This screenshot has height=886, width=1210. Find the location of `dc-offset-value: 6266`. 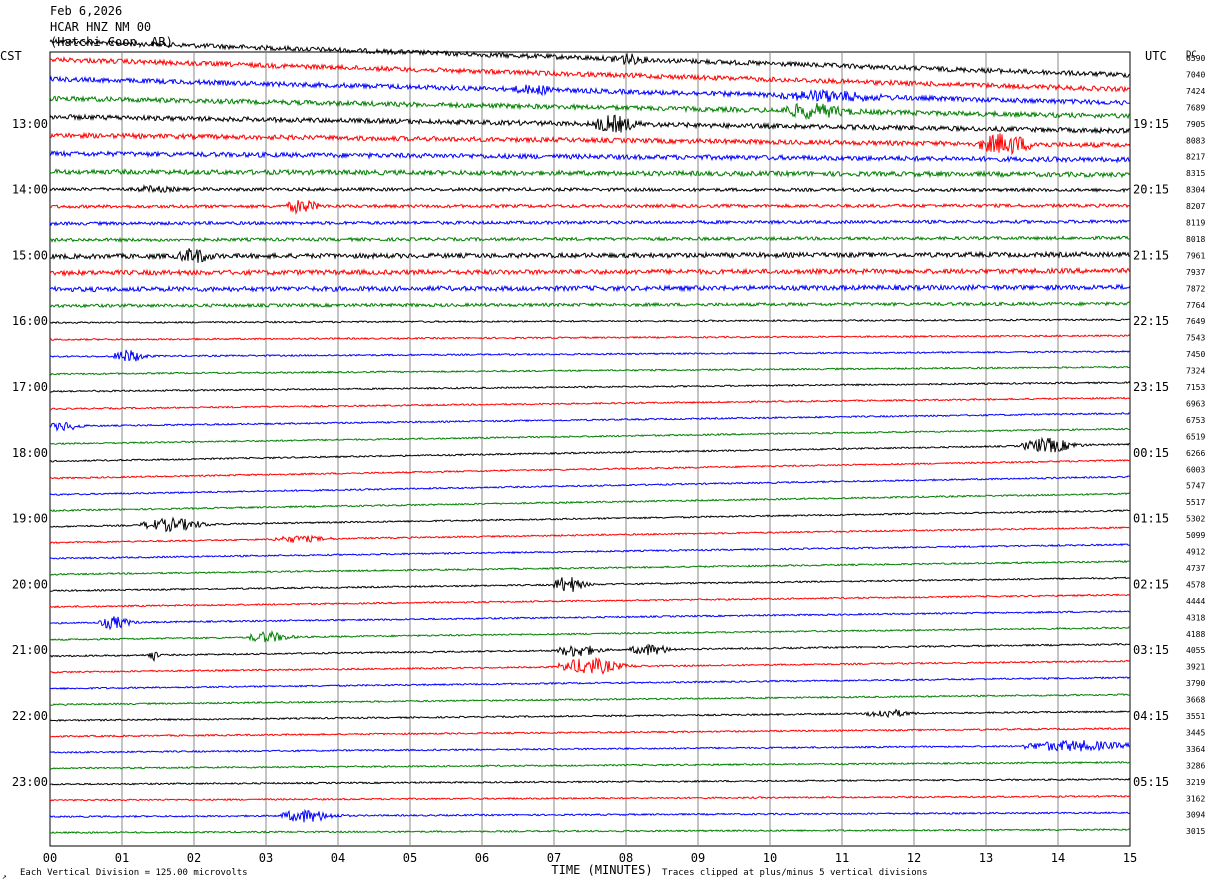

dc-offset-value: 6266 is located at coordinates (1195, 453).